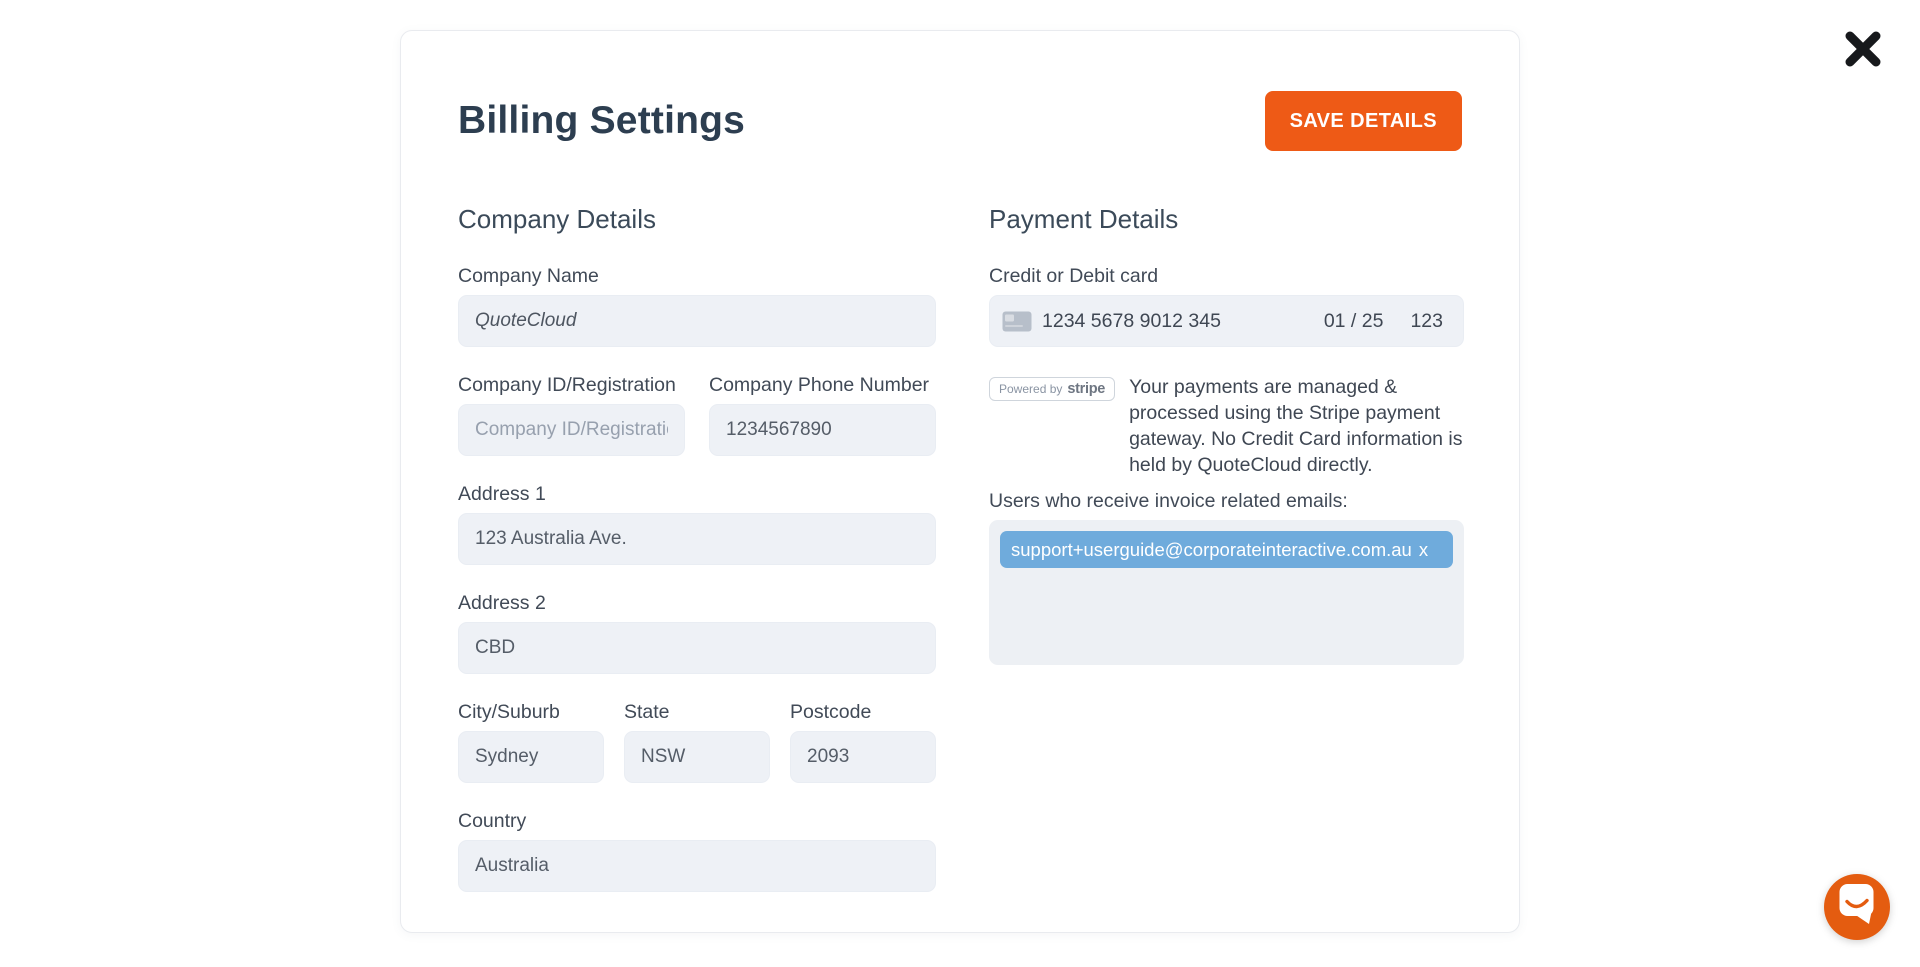 This screenshot has height=967, width=1920. I want to click on country-input, so click(697, 866).